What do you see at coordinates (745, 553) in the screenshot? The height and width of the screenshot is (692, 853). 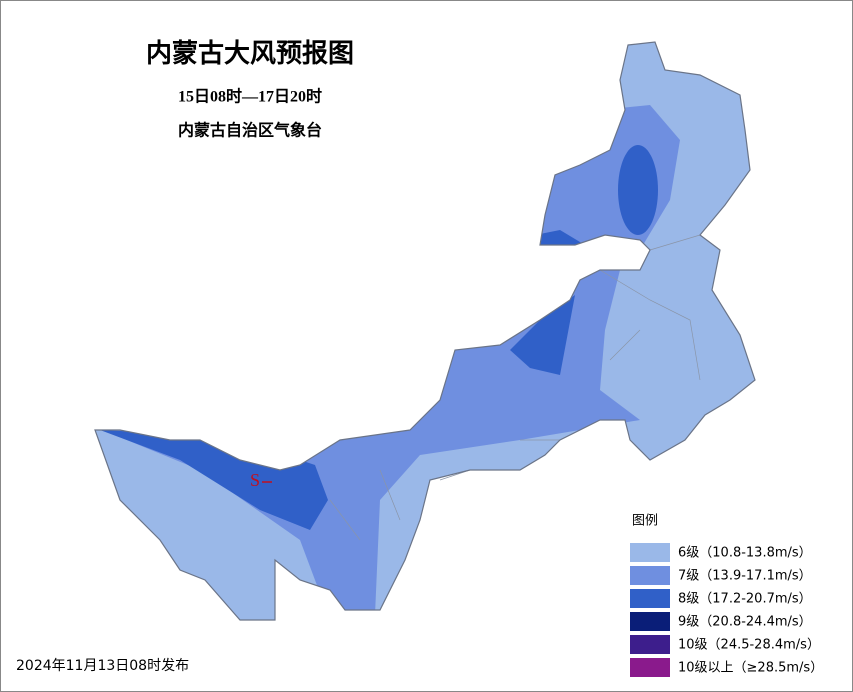 I see `legend-label: 6级（10.8-13.8m/s）` at bounding box center [745, 553].